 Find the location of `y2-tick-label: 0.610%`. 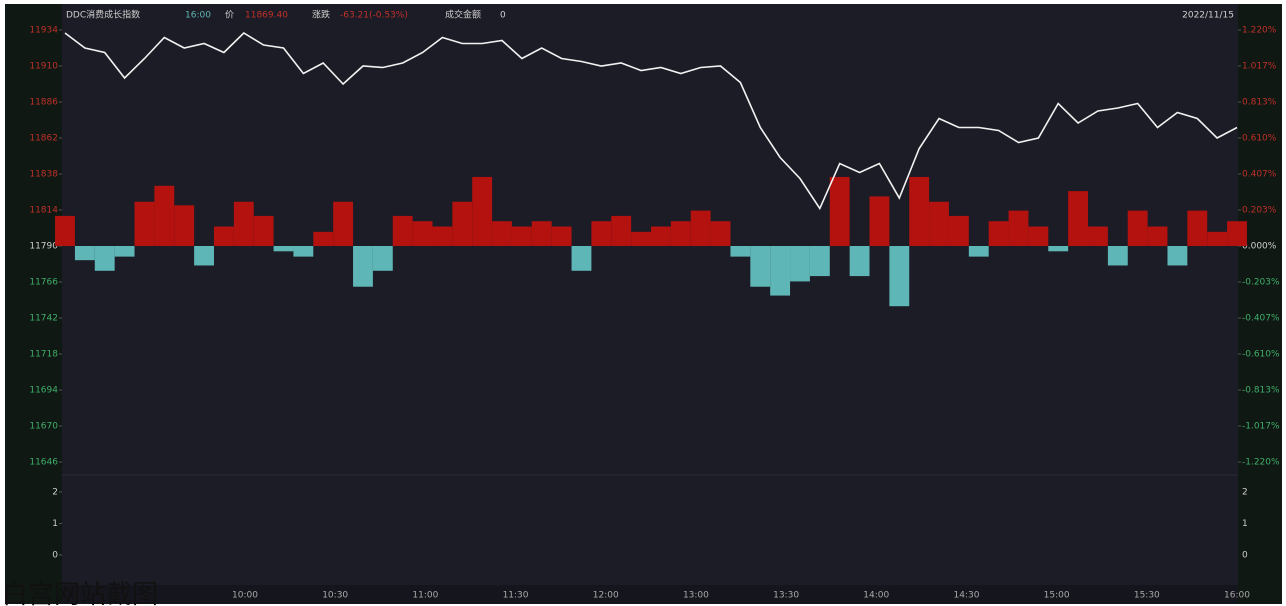

y2-tick-label: 0.610% is located at coordinates (1259, 139).